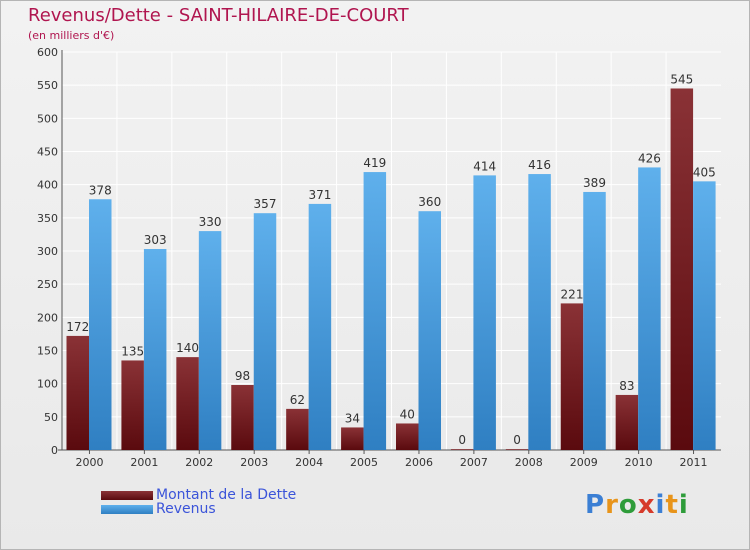  Describe the element at coordinates (47, 384) in the screenshot. I see `y-tick-label: 100` at that location.